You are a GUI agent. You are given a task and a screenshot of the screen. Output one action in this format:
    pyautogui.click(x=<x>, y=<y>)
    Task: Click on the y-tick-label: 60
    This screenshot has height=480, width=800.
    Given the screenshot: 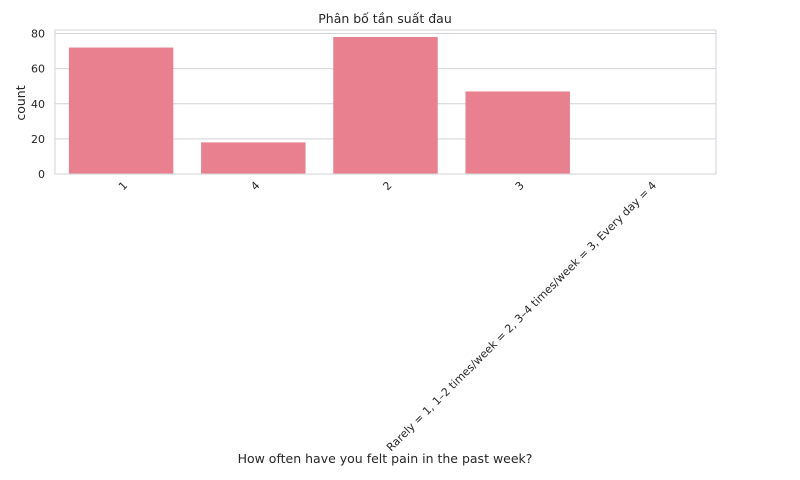 What is the action you would take?
    pyautogui.click(x=38, y=69)
    